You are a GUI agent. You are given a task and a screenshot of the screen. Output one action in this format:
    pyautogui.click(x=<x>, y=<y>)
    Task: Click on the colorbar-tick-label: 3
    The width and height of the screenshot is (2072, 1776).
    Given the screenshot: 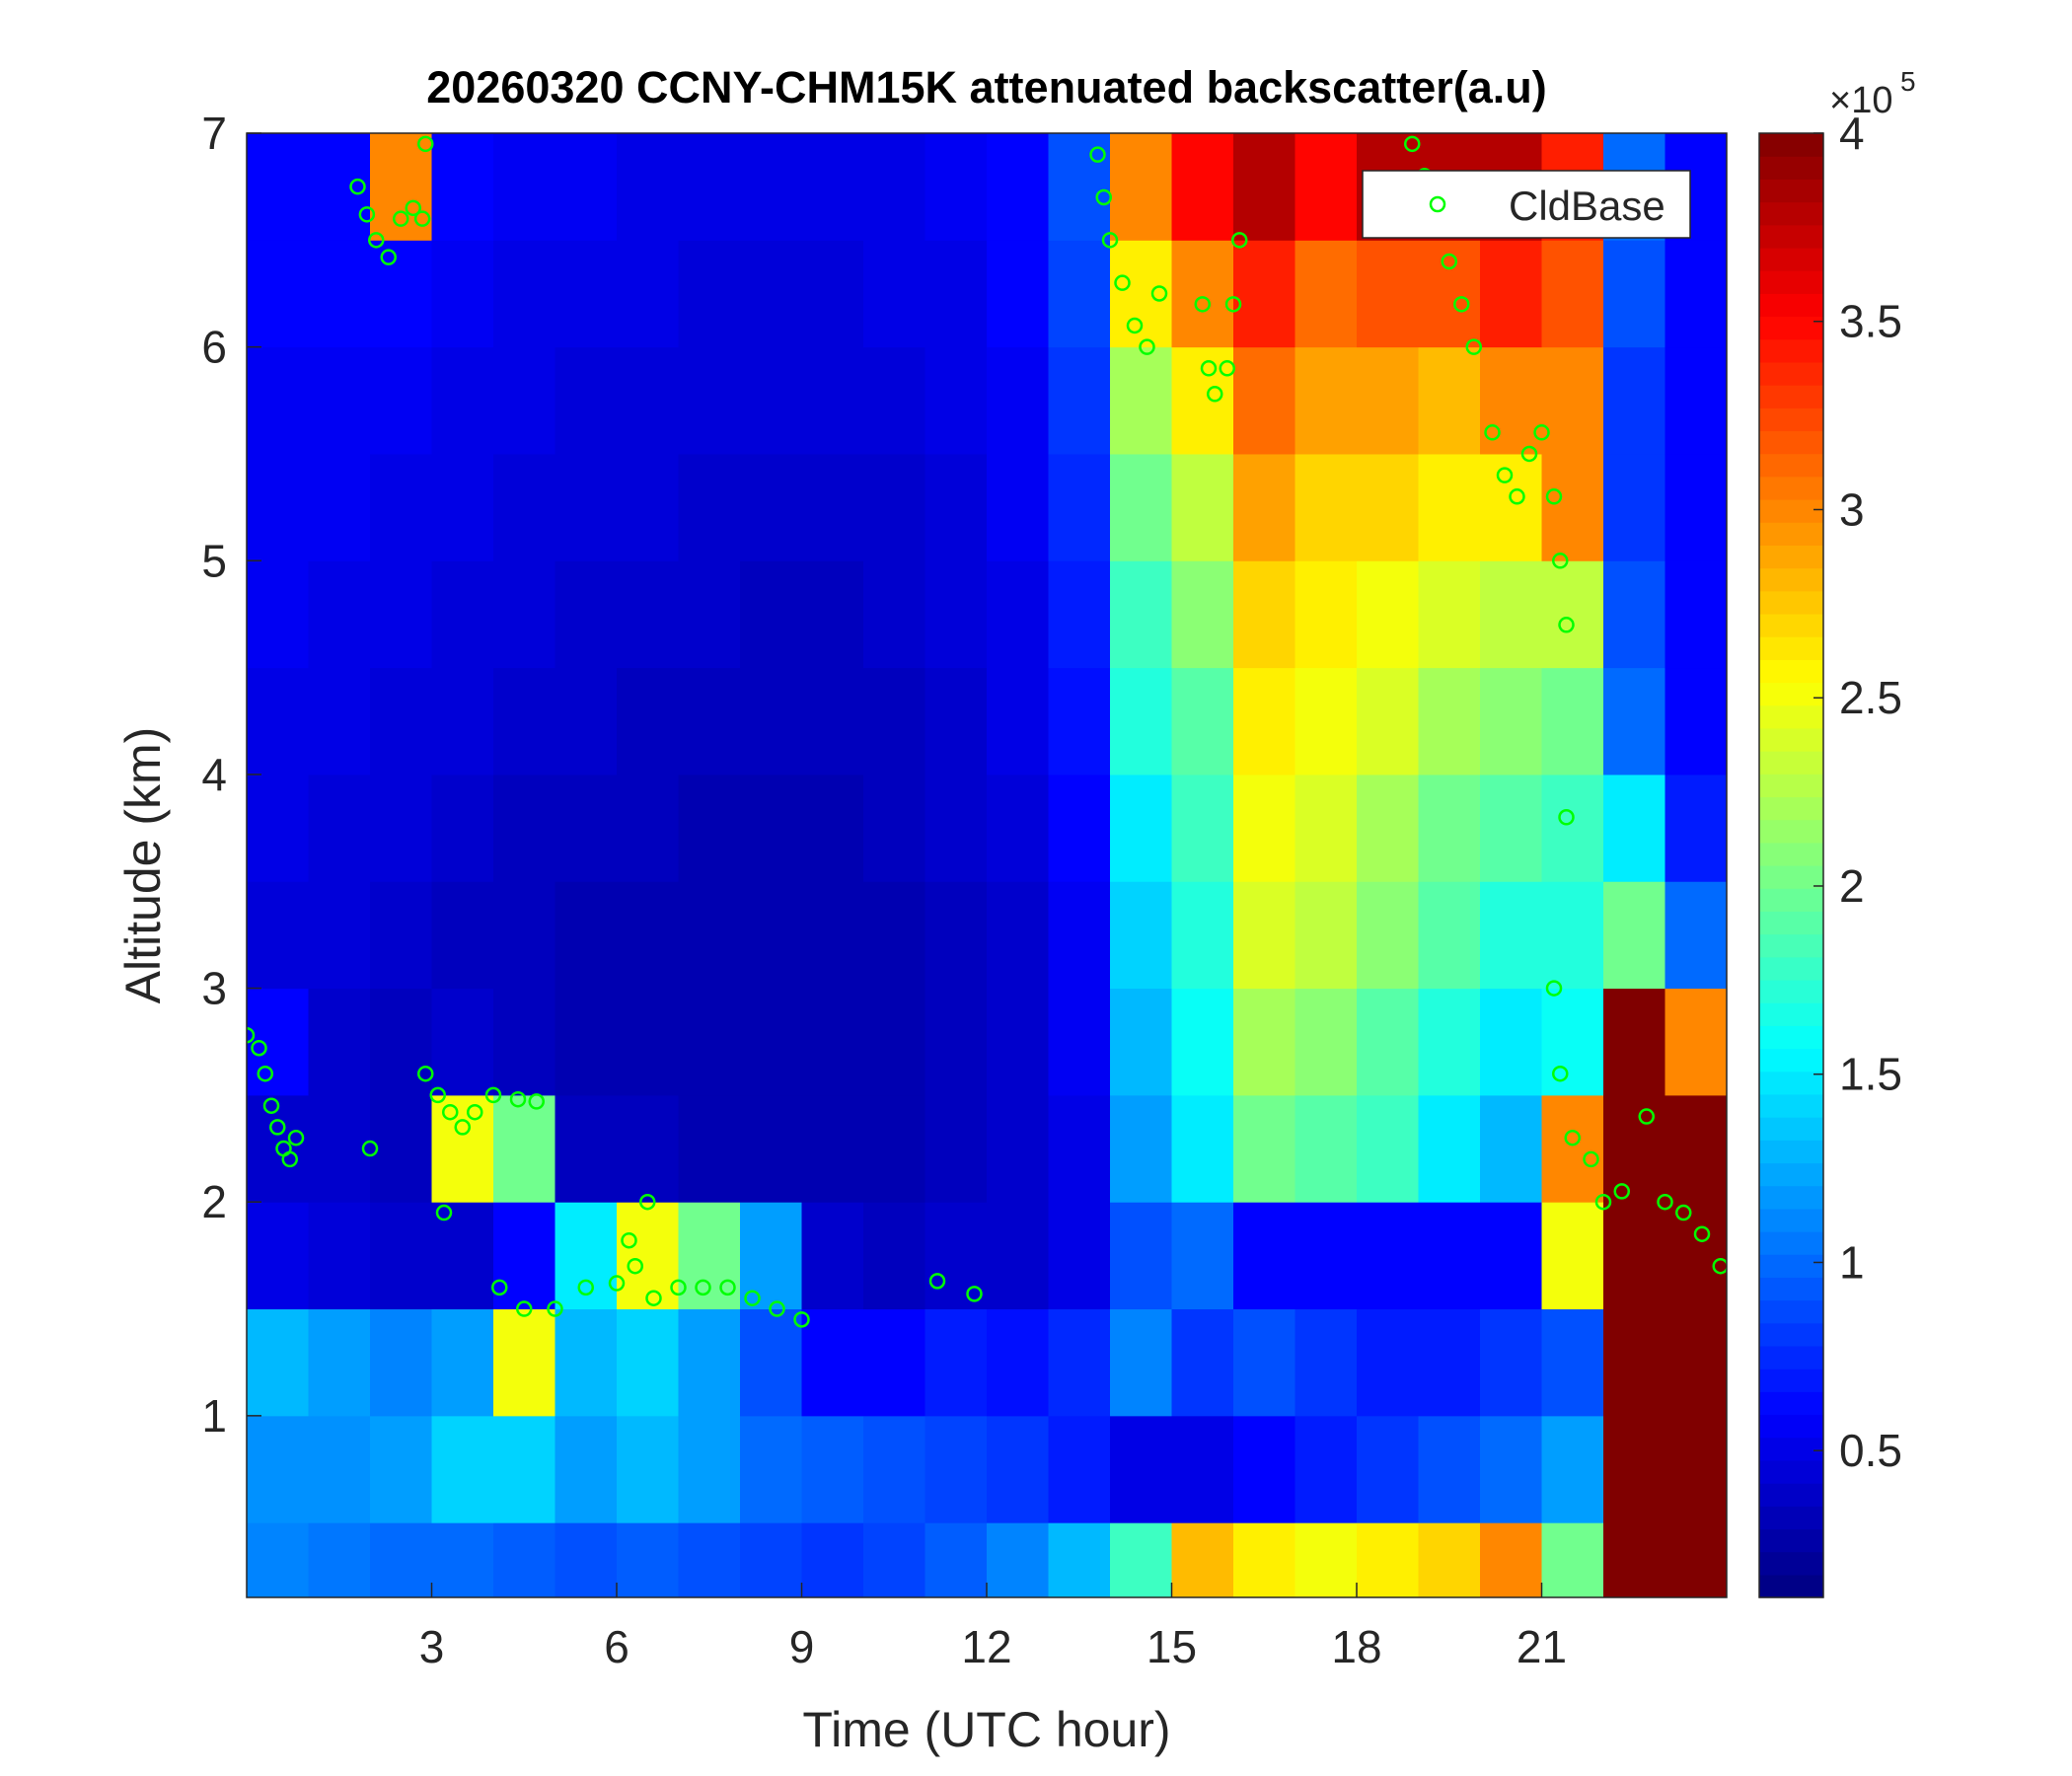 What is the action you would take?
    pyautogui.click(x=1852, y=509)
    